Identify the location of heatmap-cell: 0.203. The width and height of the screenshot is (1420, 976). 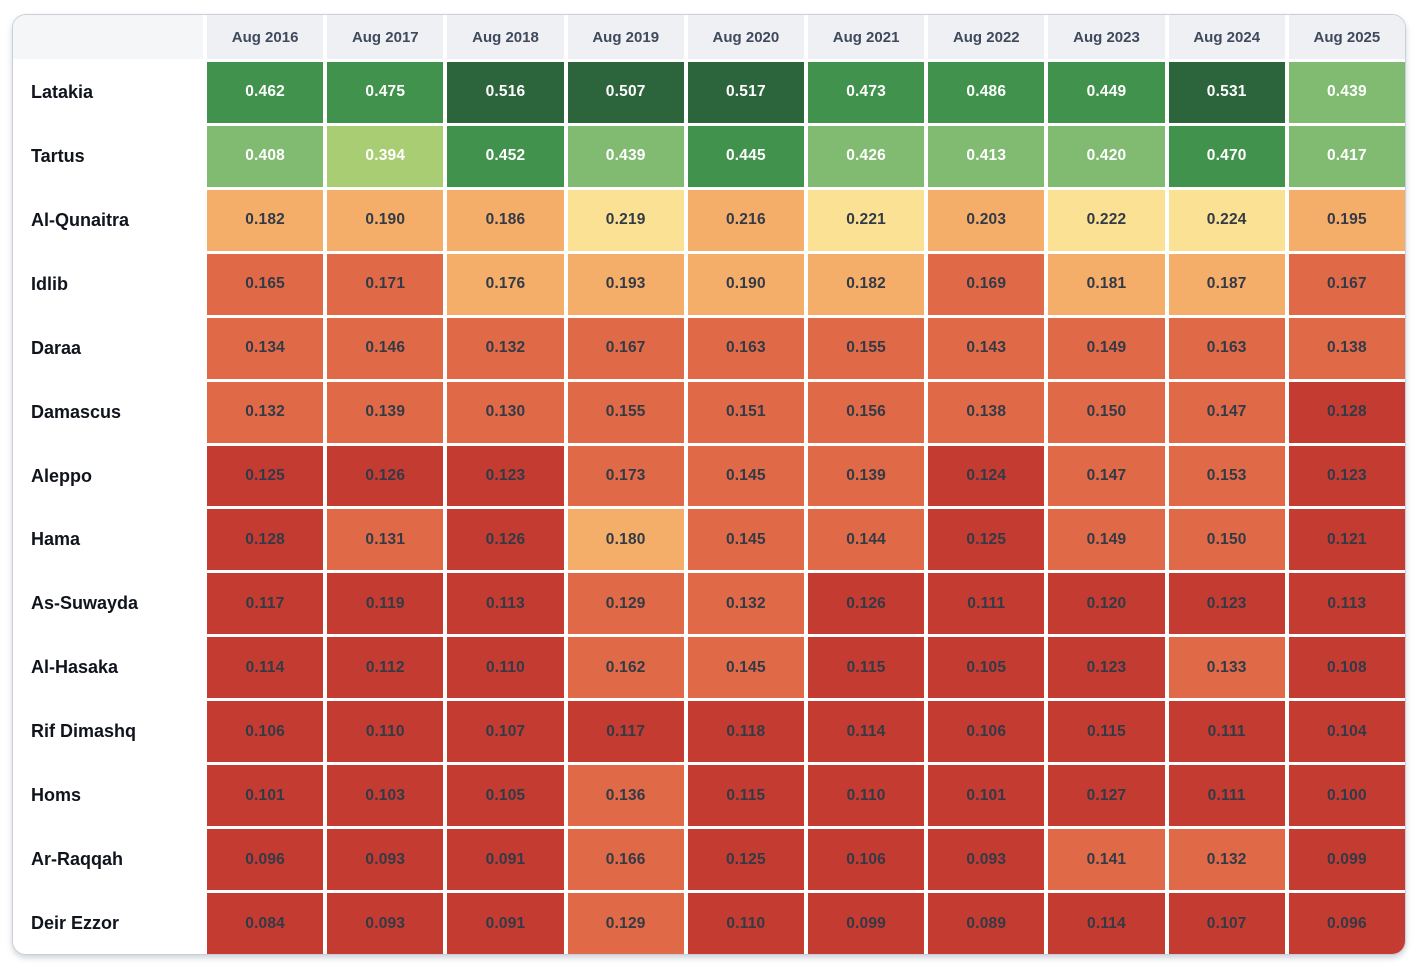
(986, 220).